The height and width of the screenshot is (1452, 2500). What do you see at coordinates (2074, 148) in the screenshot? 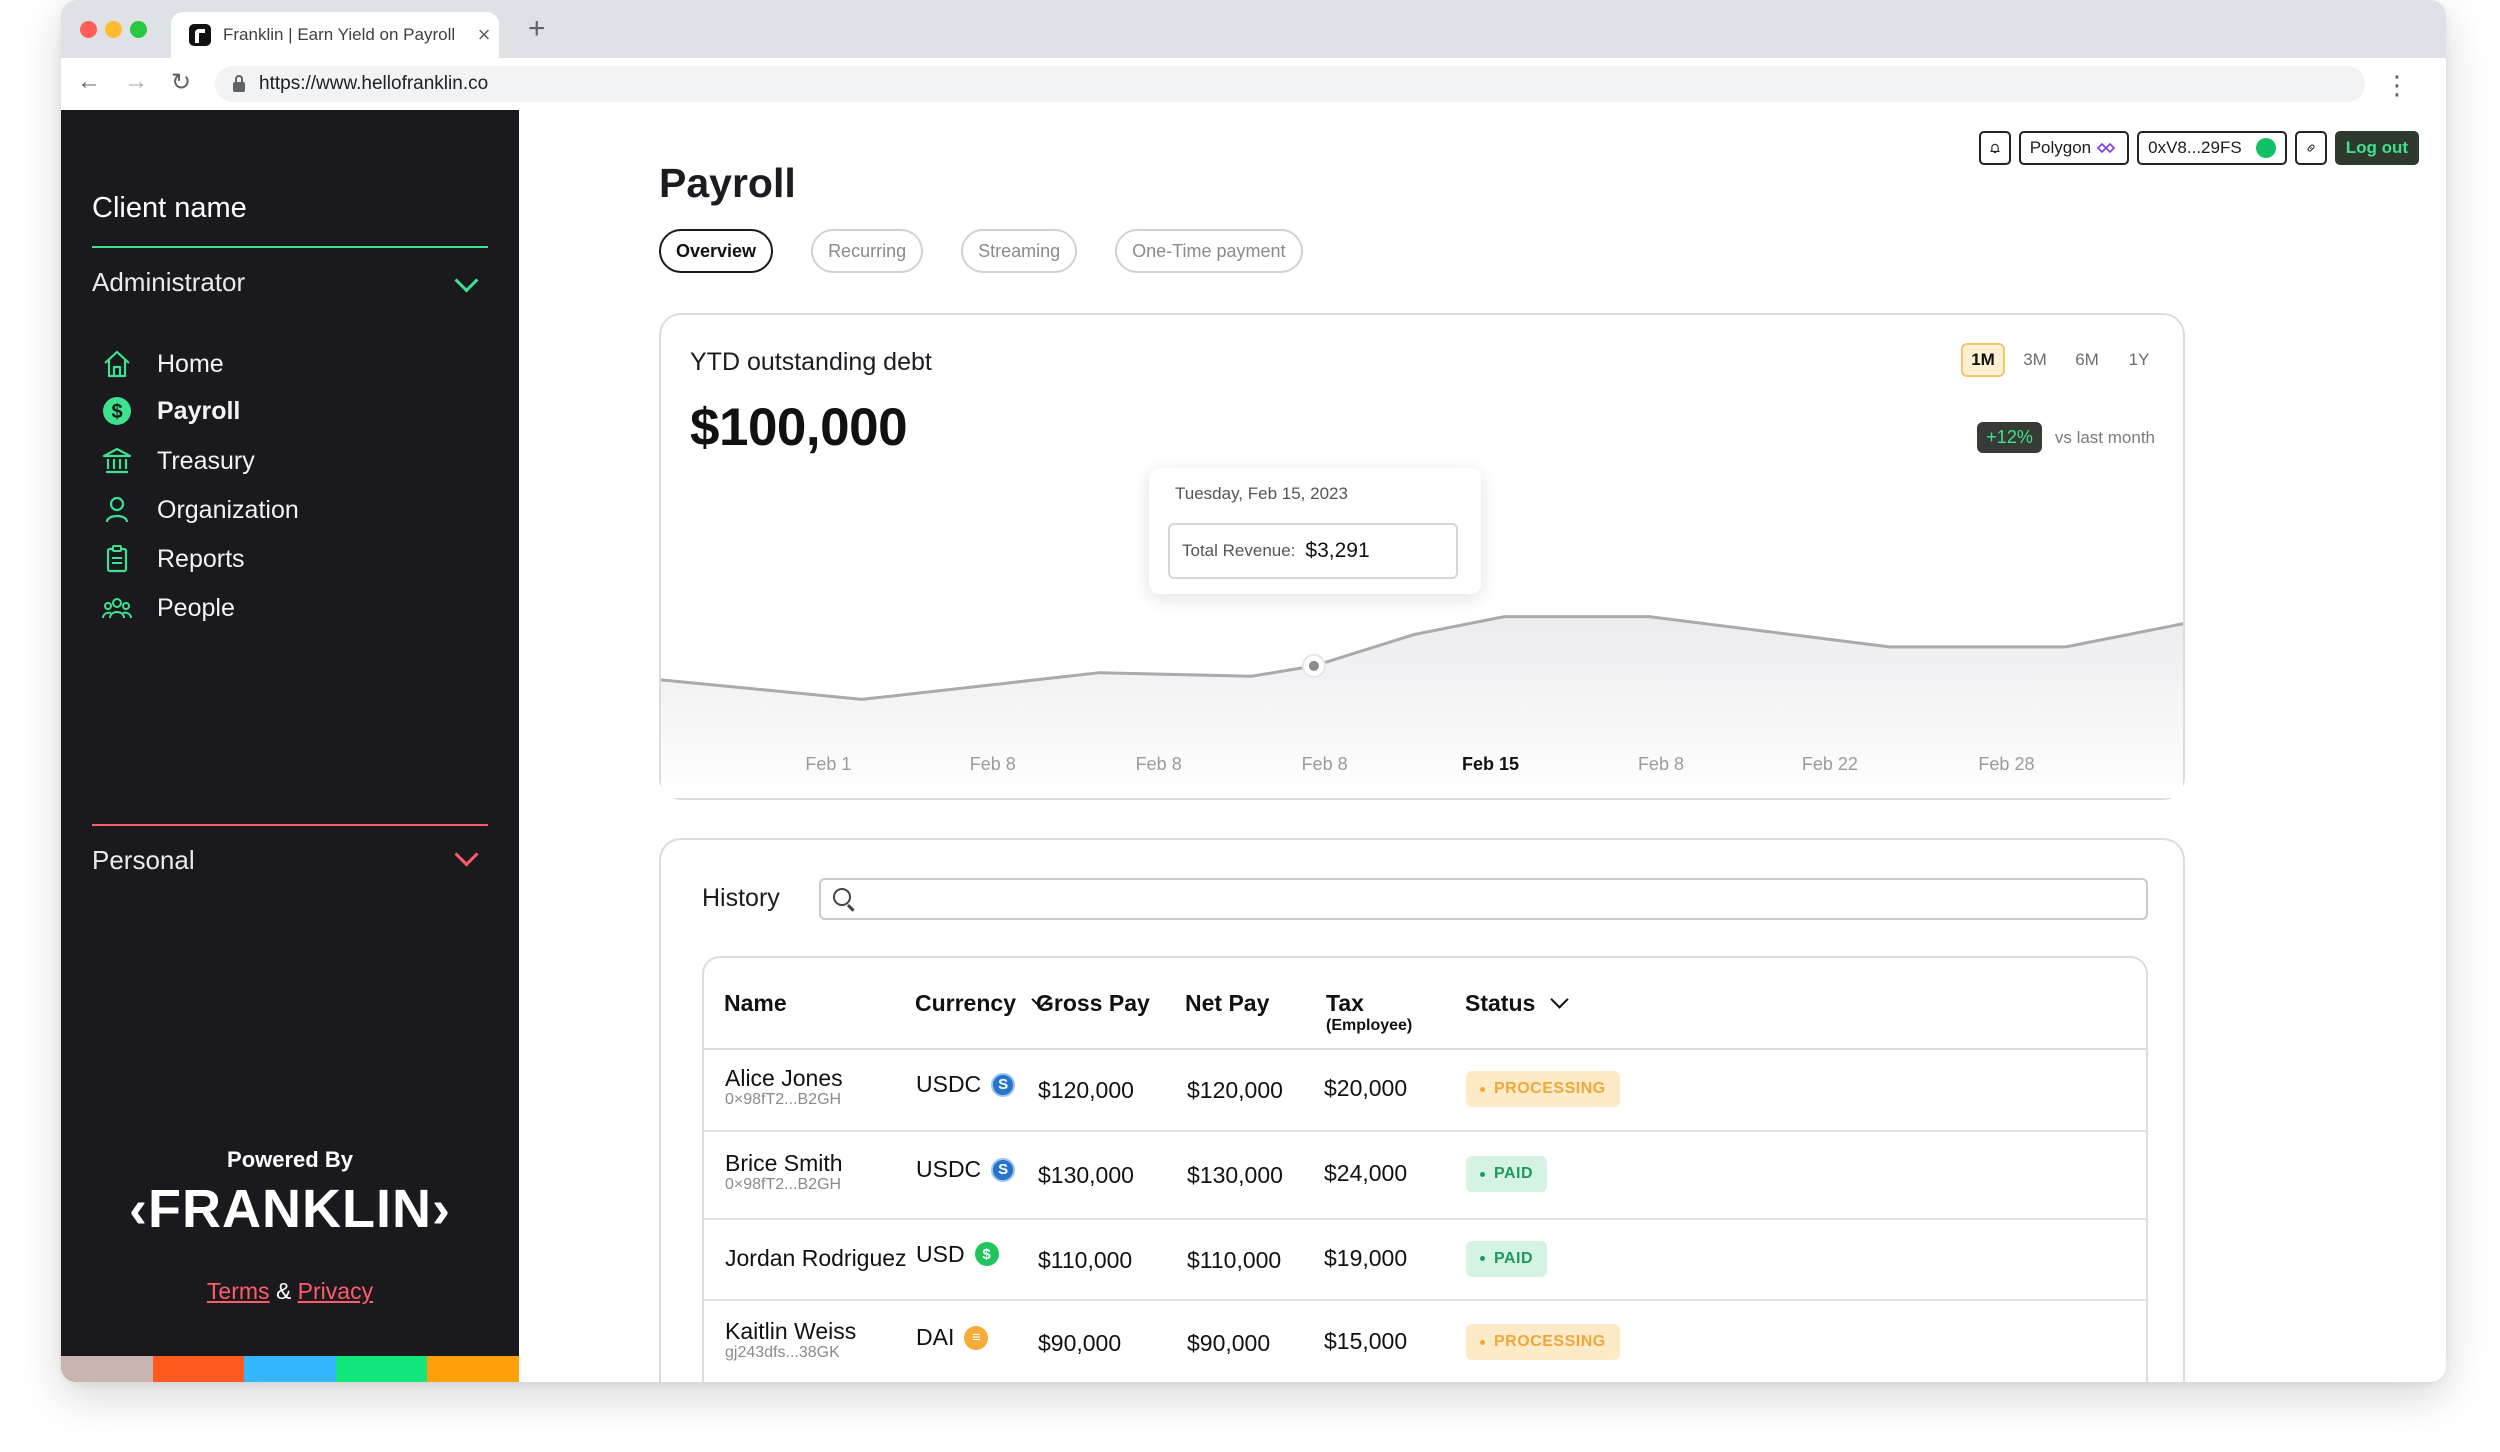
I see `network-selector: Polygon` at bounding box center [2074, 148].